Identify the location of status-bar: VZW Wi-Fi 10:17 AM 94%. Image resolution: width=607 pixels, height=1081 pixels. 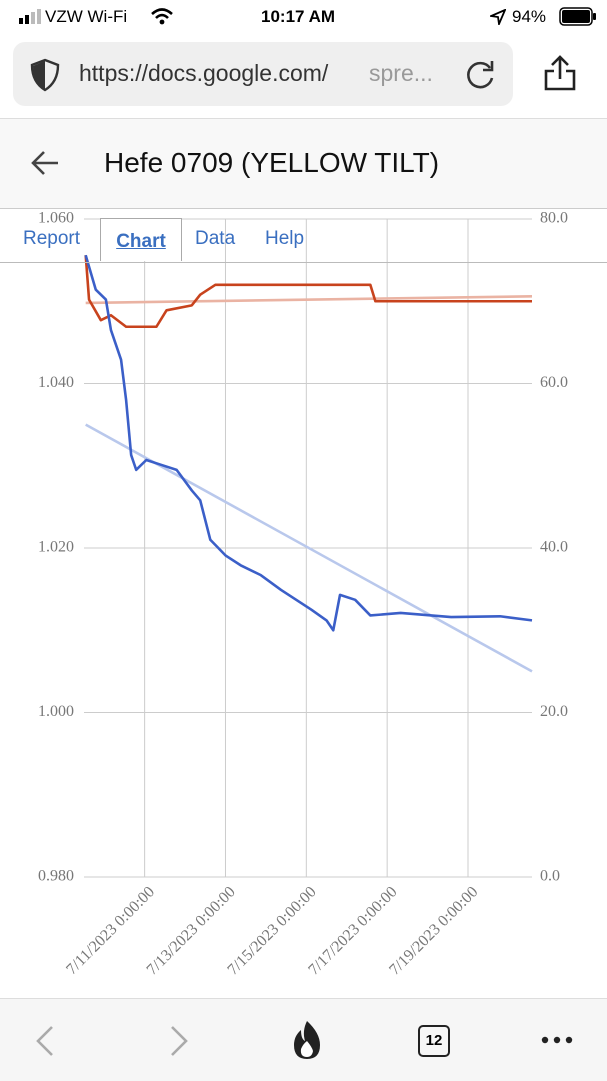
(303, 17).